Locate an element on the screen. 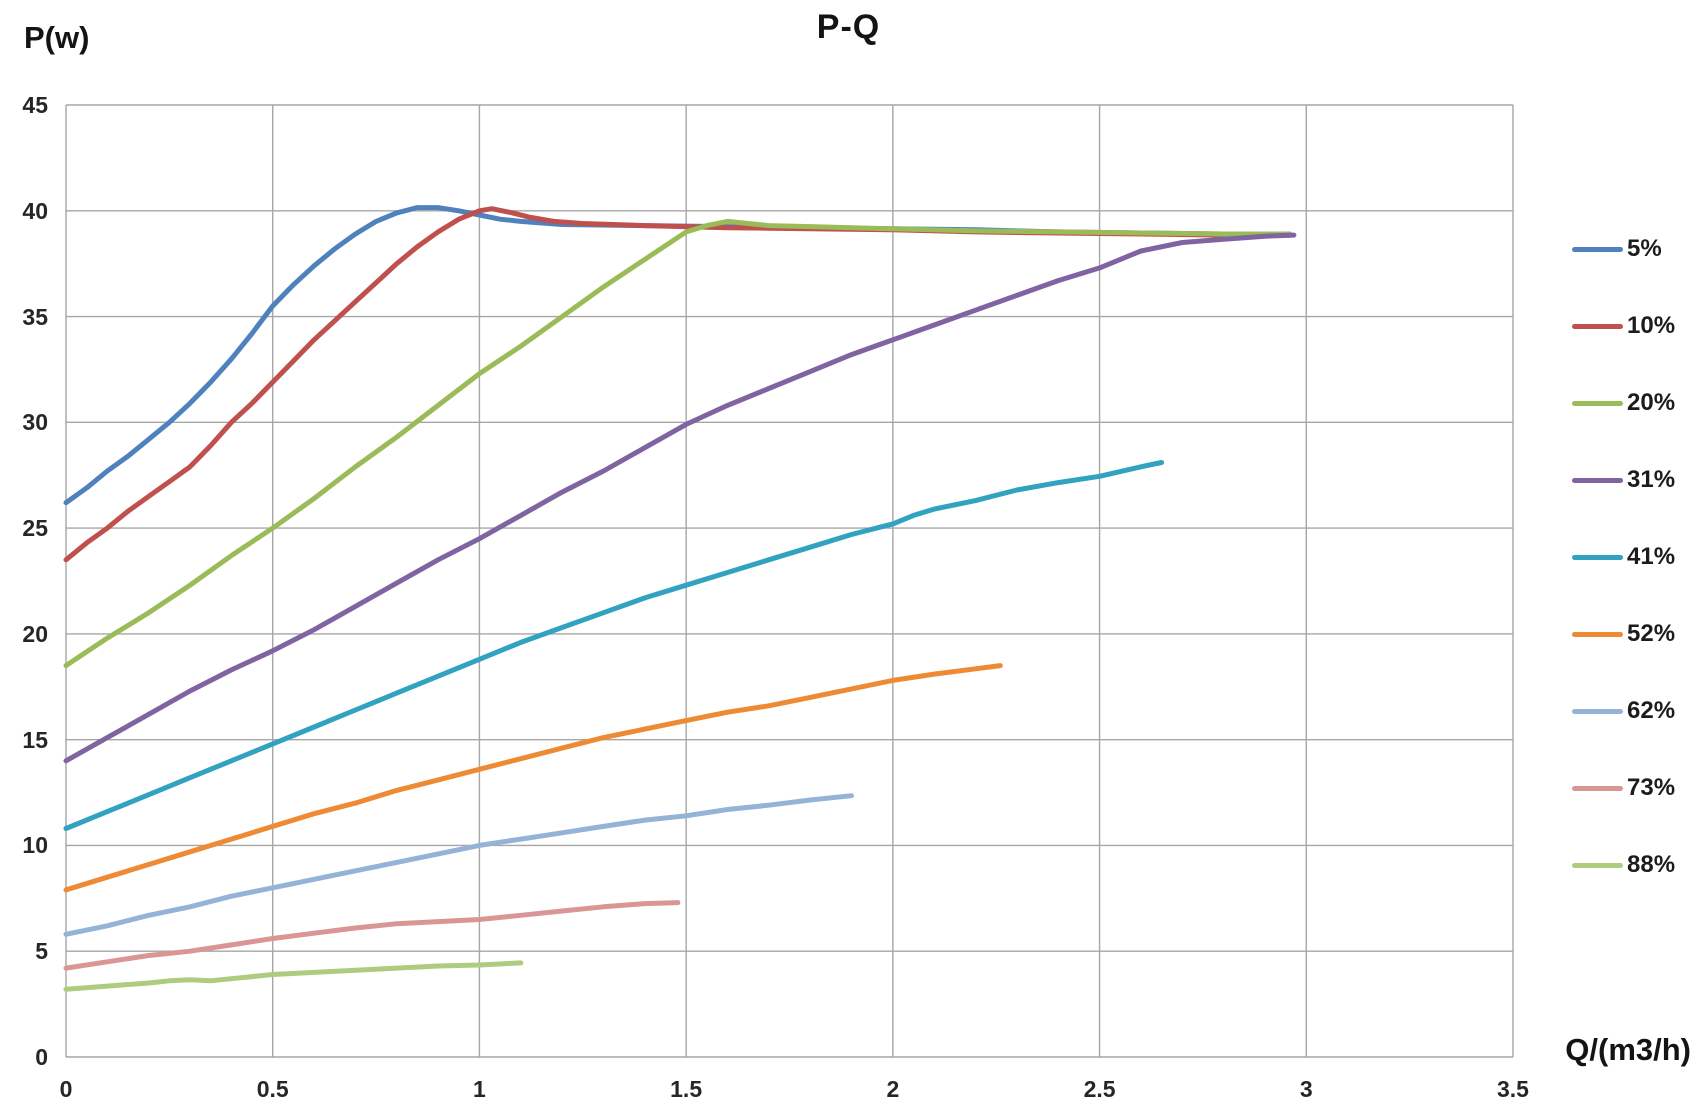 This screenshot has height=1116, width=1697. legend-item-31%: 31% is located at coordinates (1623, 480).